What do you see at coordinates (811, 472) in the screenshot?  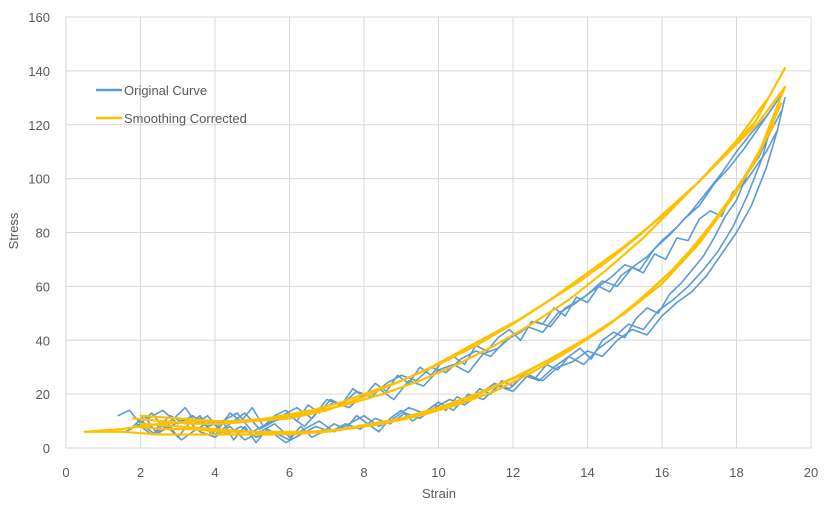 I see `x-tick-label: 20` at bounding box center [811, 472].